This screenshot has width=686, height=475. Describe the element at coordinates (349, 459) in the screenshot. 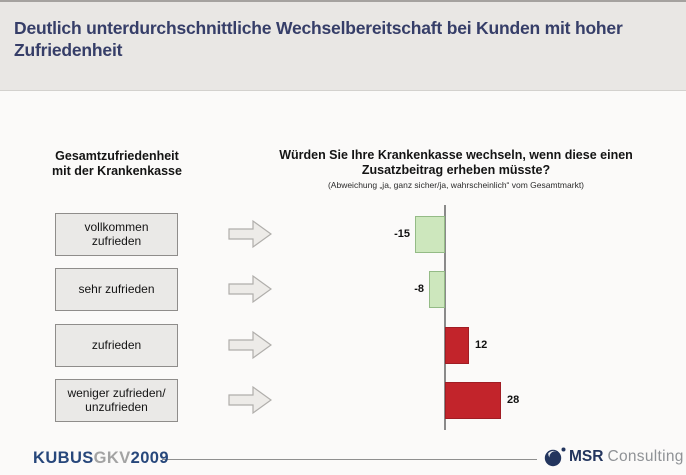

I see `footer-divider-line` at that location.